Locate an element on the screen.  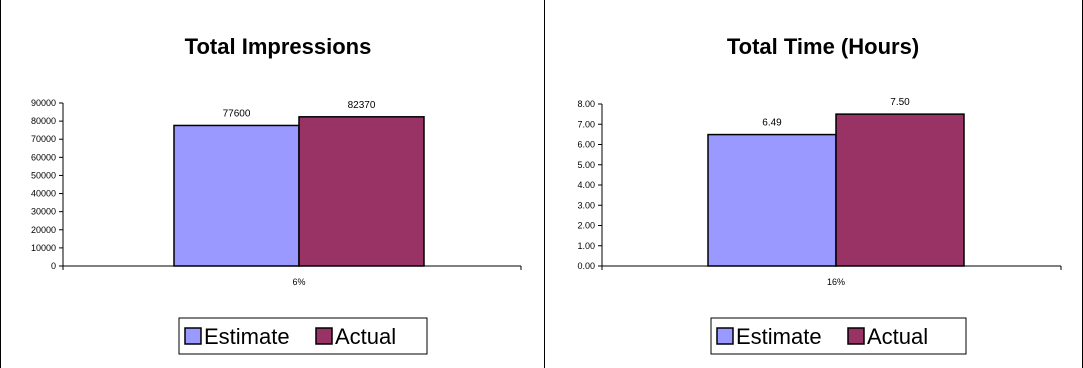
y-tick-label: 80000 is located at coordinates (43, 121).